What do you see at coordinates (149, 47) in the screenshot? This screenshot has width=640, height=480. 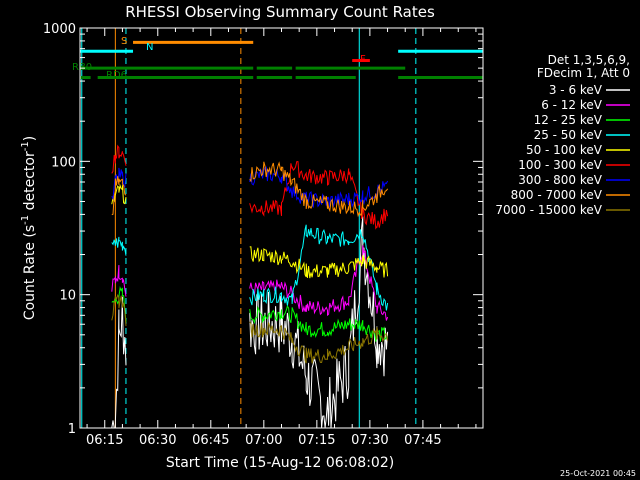 I see `flag-label: N` at bounding box center [149, 47].